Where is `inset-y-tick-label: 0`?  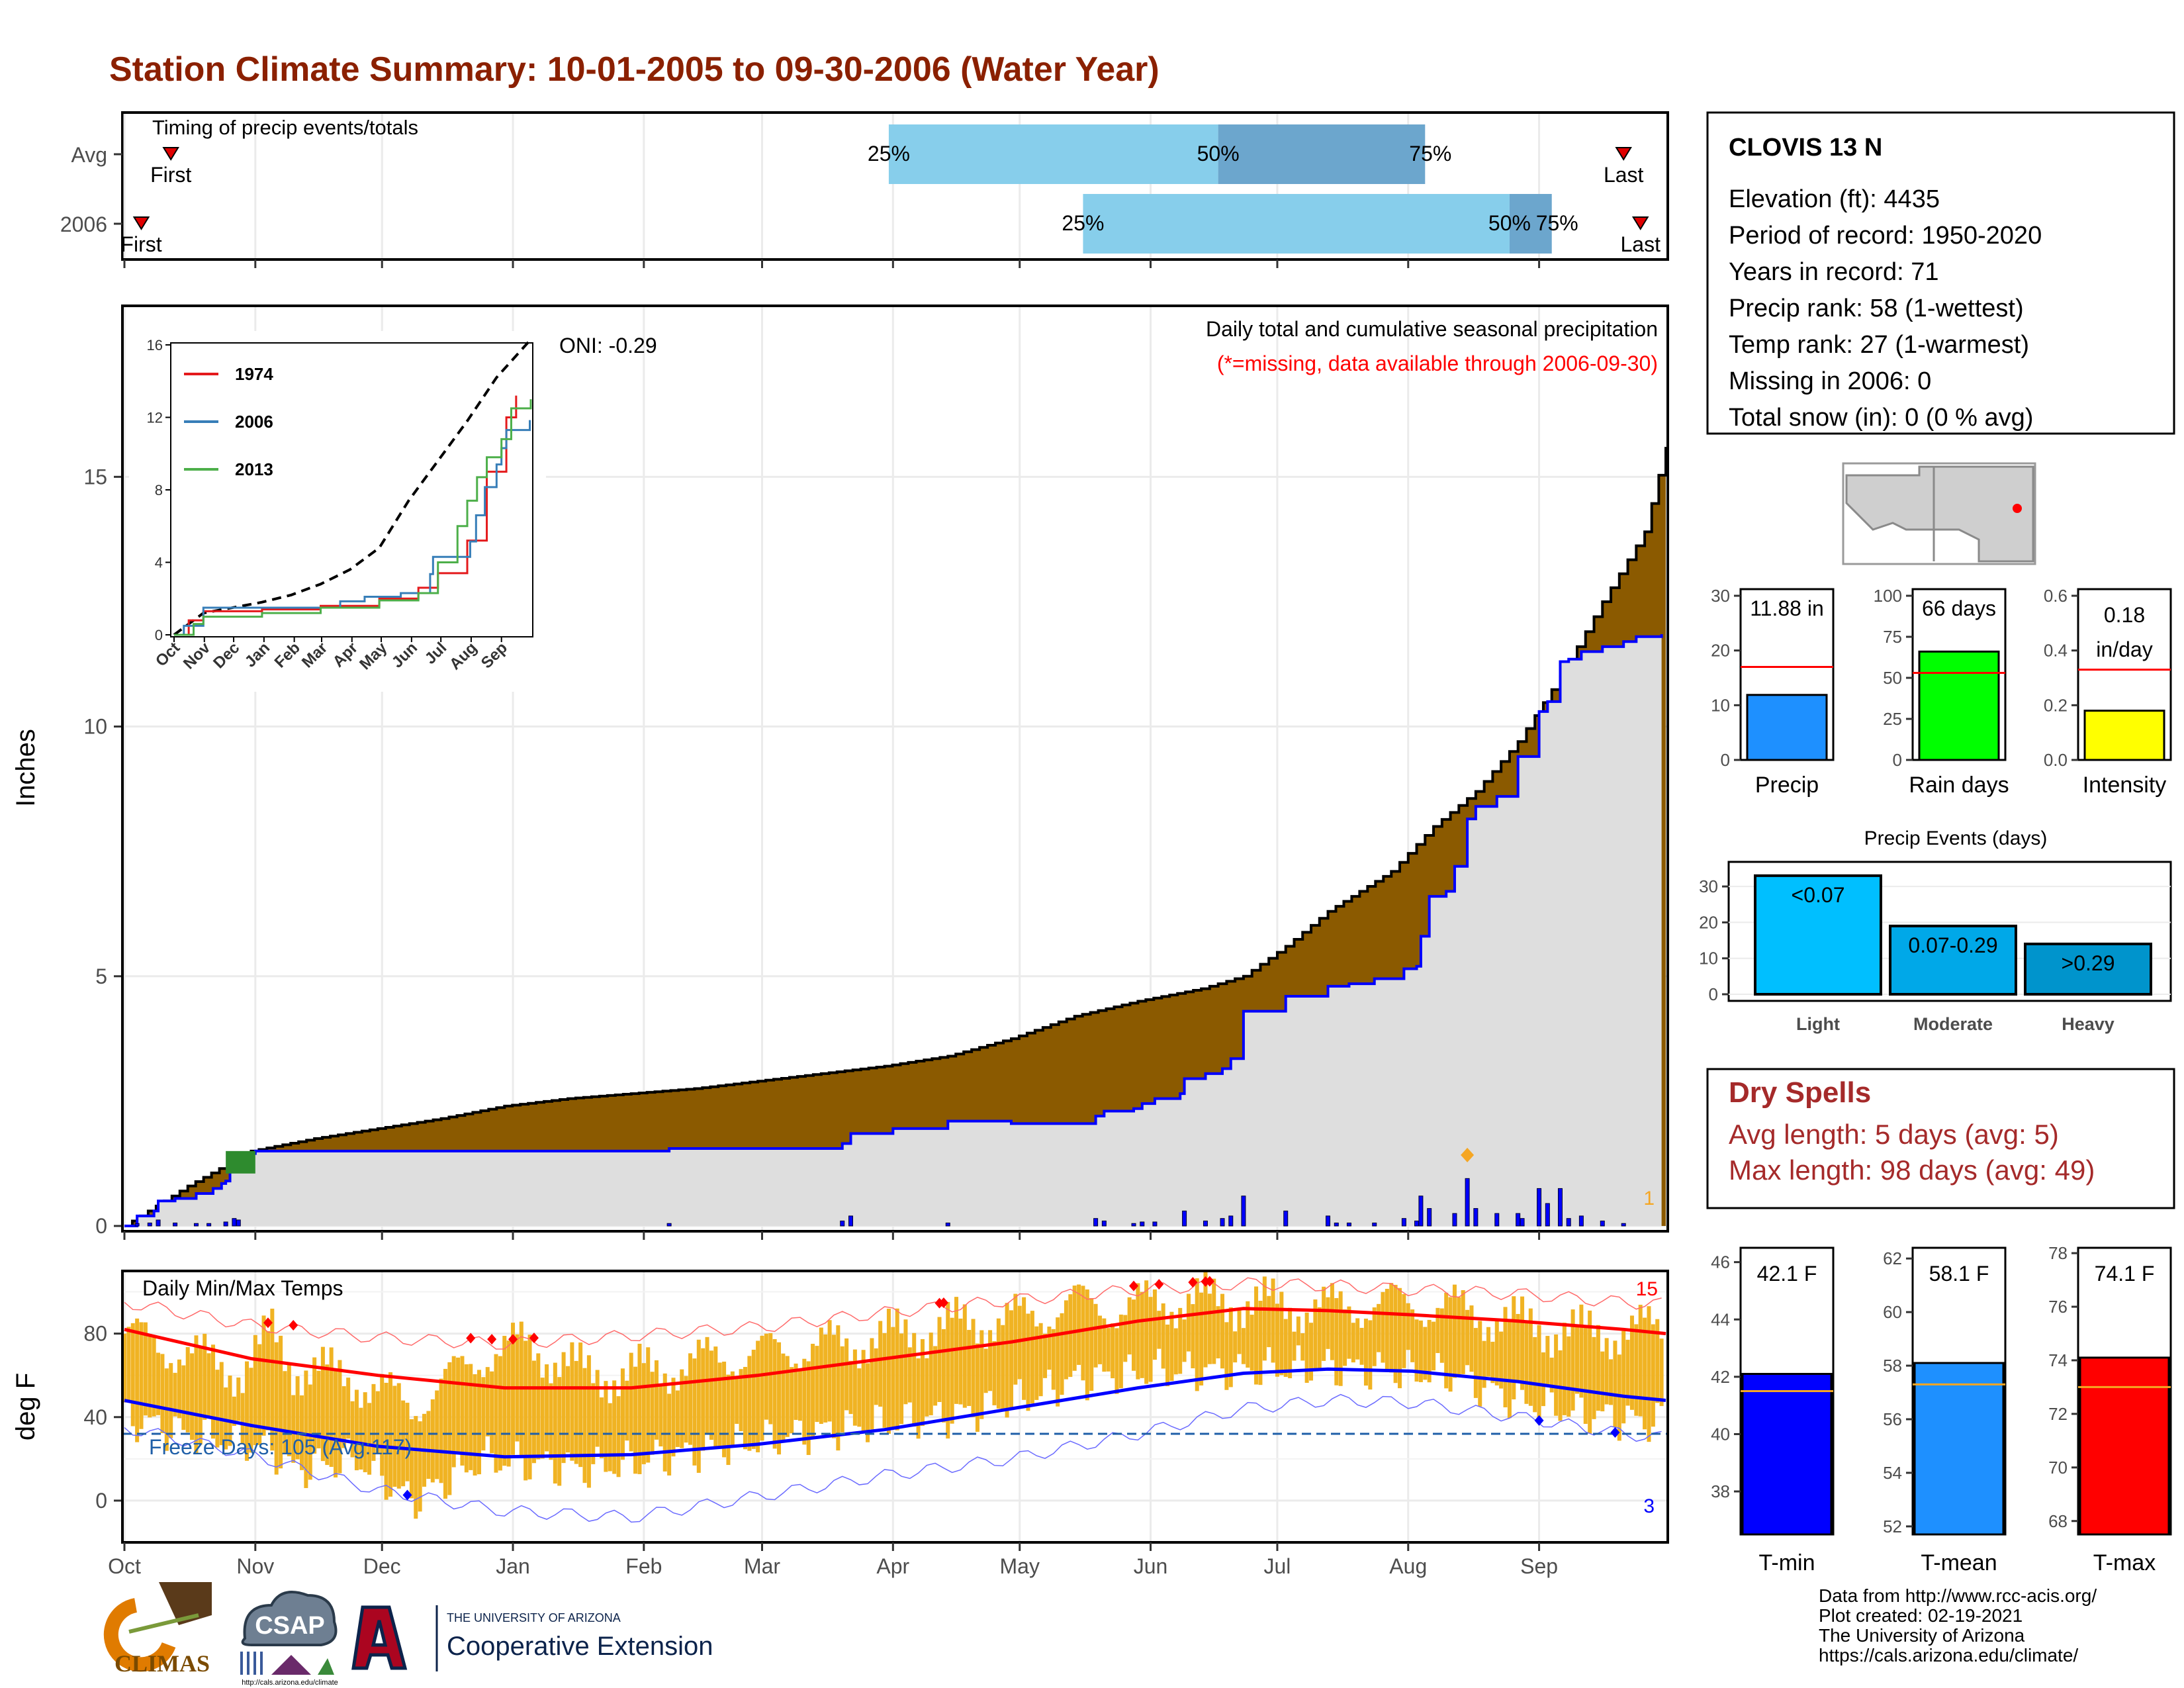
inset-y-tick-label: 0 is located at coordinates (159, 635).